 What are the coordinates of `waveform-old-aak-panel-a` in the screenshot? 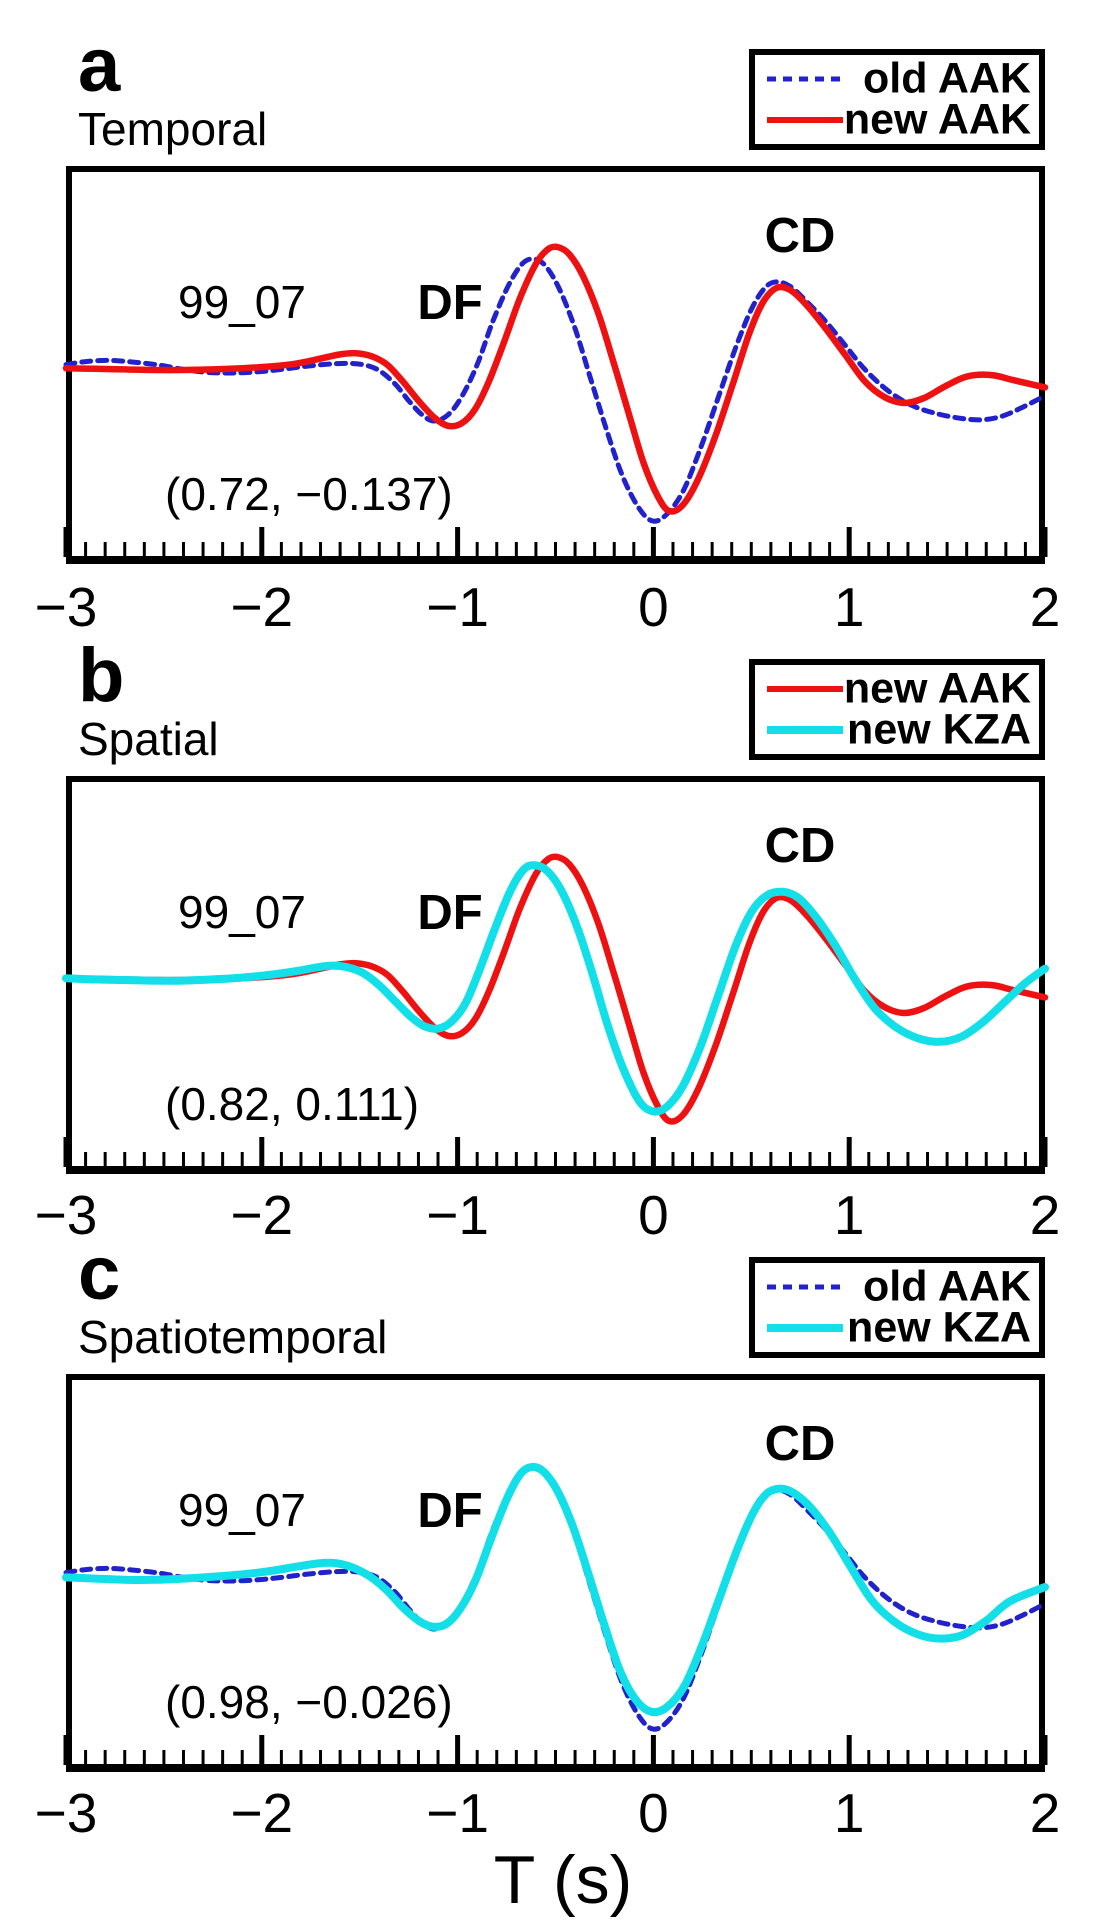 It's located at (555, 390).